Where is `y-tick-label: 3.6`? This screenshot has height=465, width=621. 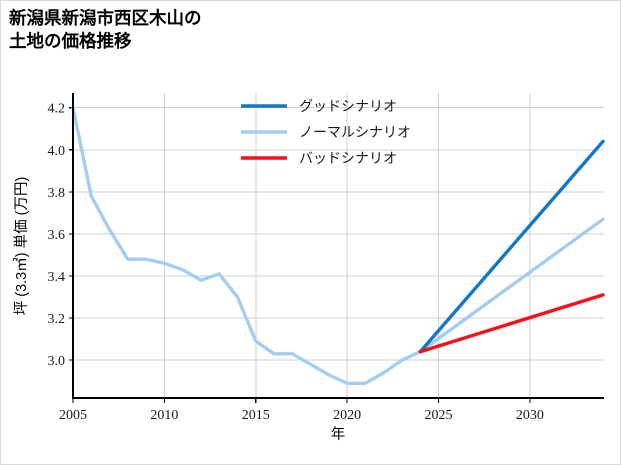
y-tick-label: 3.6 is located at coordinates (57, 235).